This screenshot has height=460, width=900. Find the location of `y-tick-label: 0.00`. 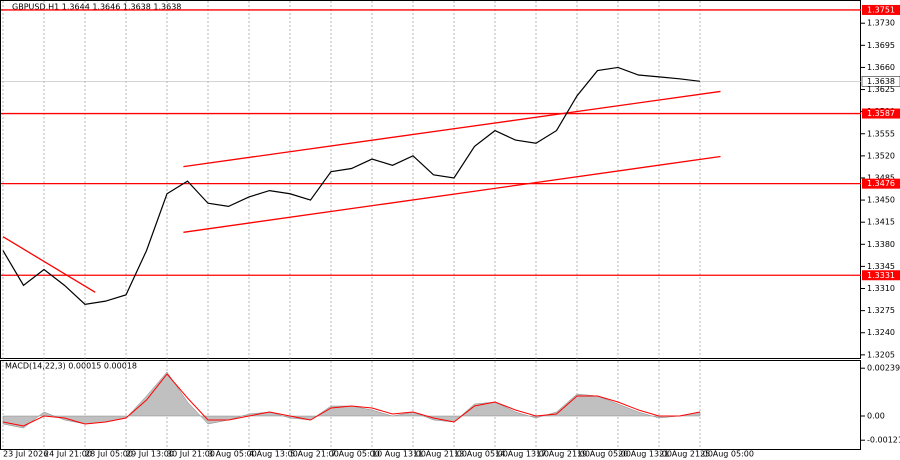

y-tick-label: 0.00 is located at coordinates (876, 416).